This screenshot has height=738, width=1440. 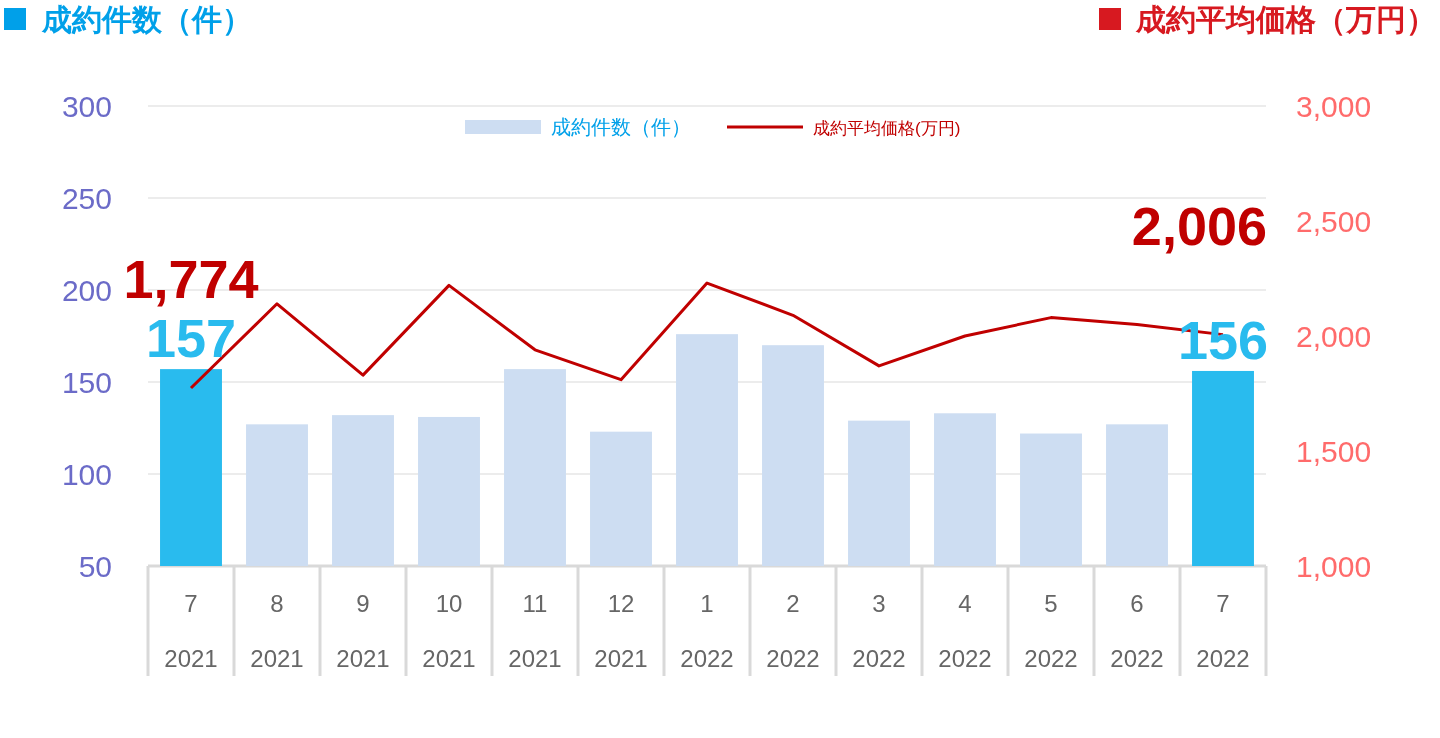 What do you see at coordinates (887, 128) in the screenshot?
I see `legend-label: 成約平均価格(万円)` at bounding box center [887, 128].